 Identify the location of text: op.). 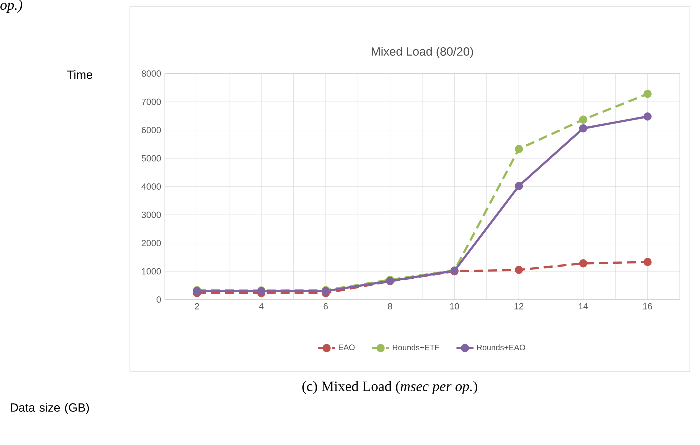
(11, 7).